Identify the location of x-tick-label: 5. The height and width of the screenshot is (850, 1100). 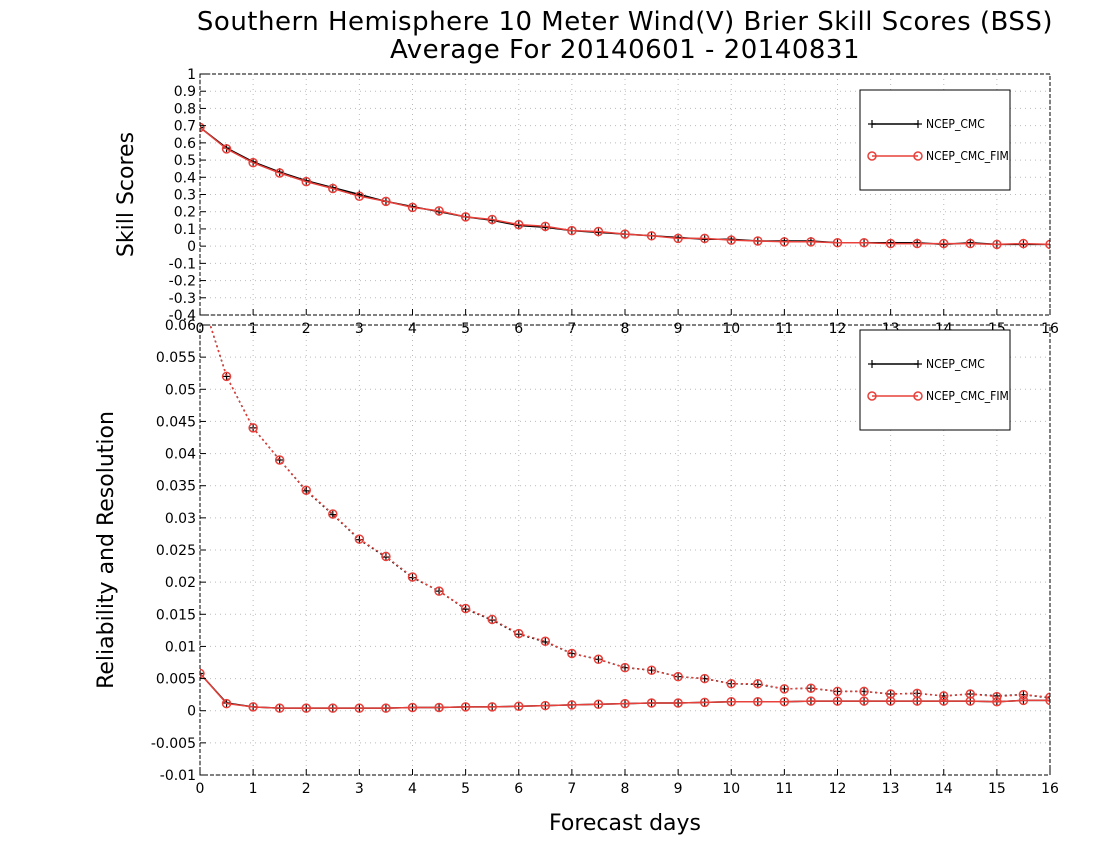
(465, 789).